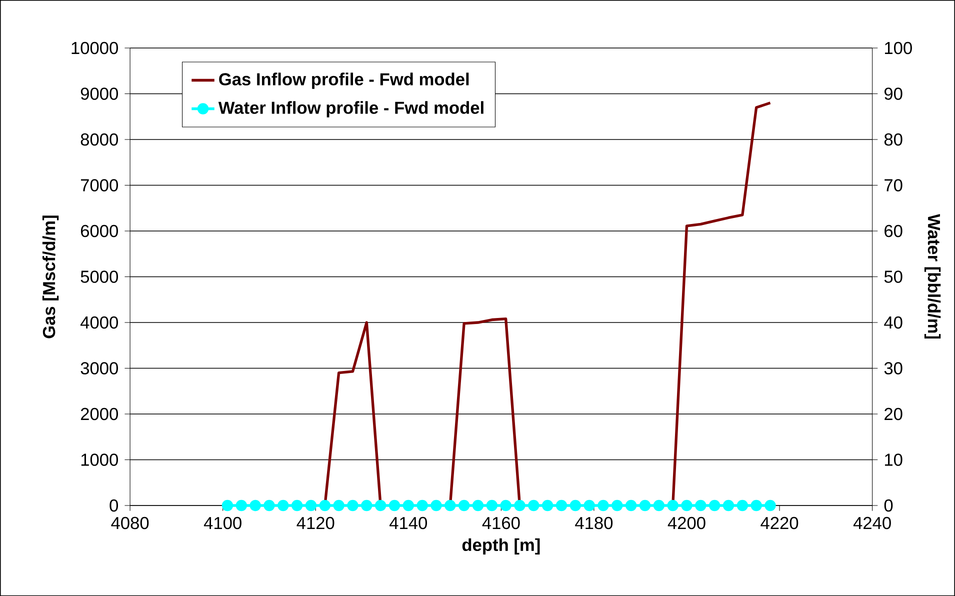 The image size is (955, 596). I want to click on y2-axis-title: Water [bbl/d/m], so click(932, 276).